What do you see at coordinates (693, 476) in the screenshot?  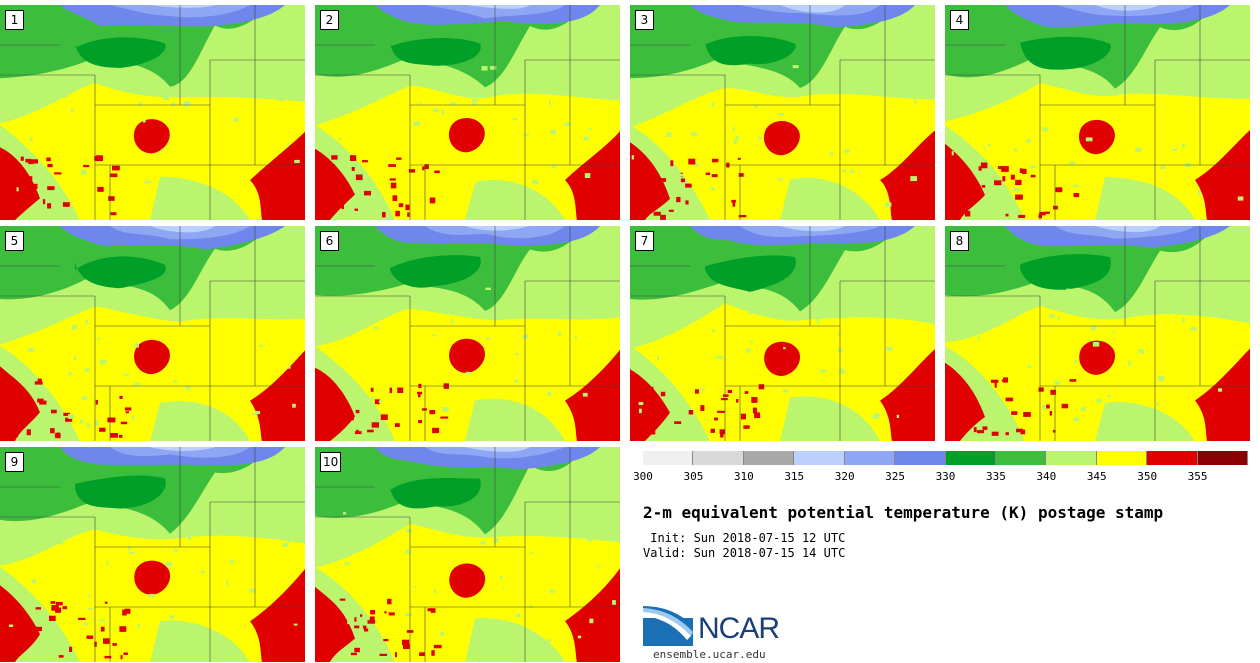 I see `colorbar-tick-label: 305` at bounding box center [693, 476].